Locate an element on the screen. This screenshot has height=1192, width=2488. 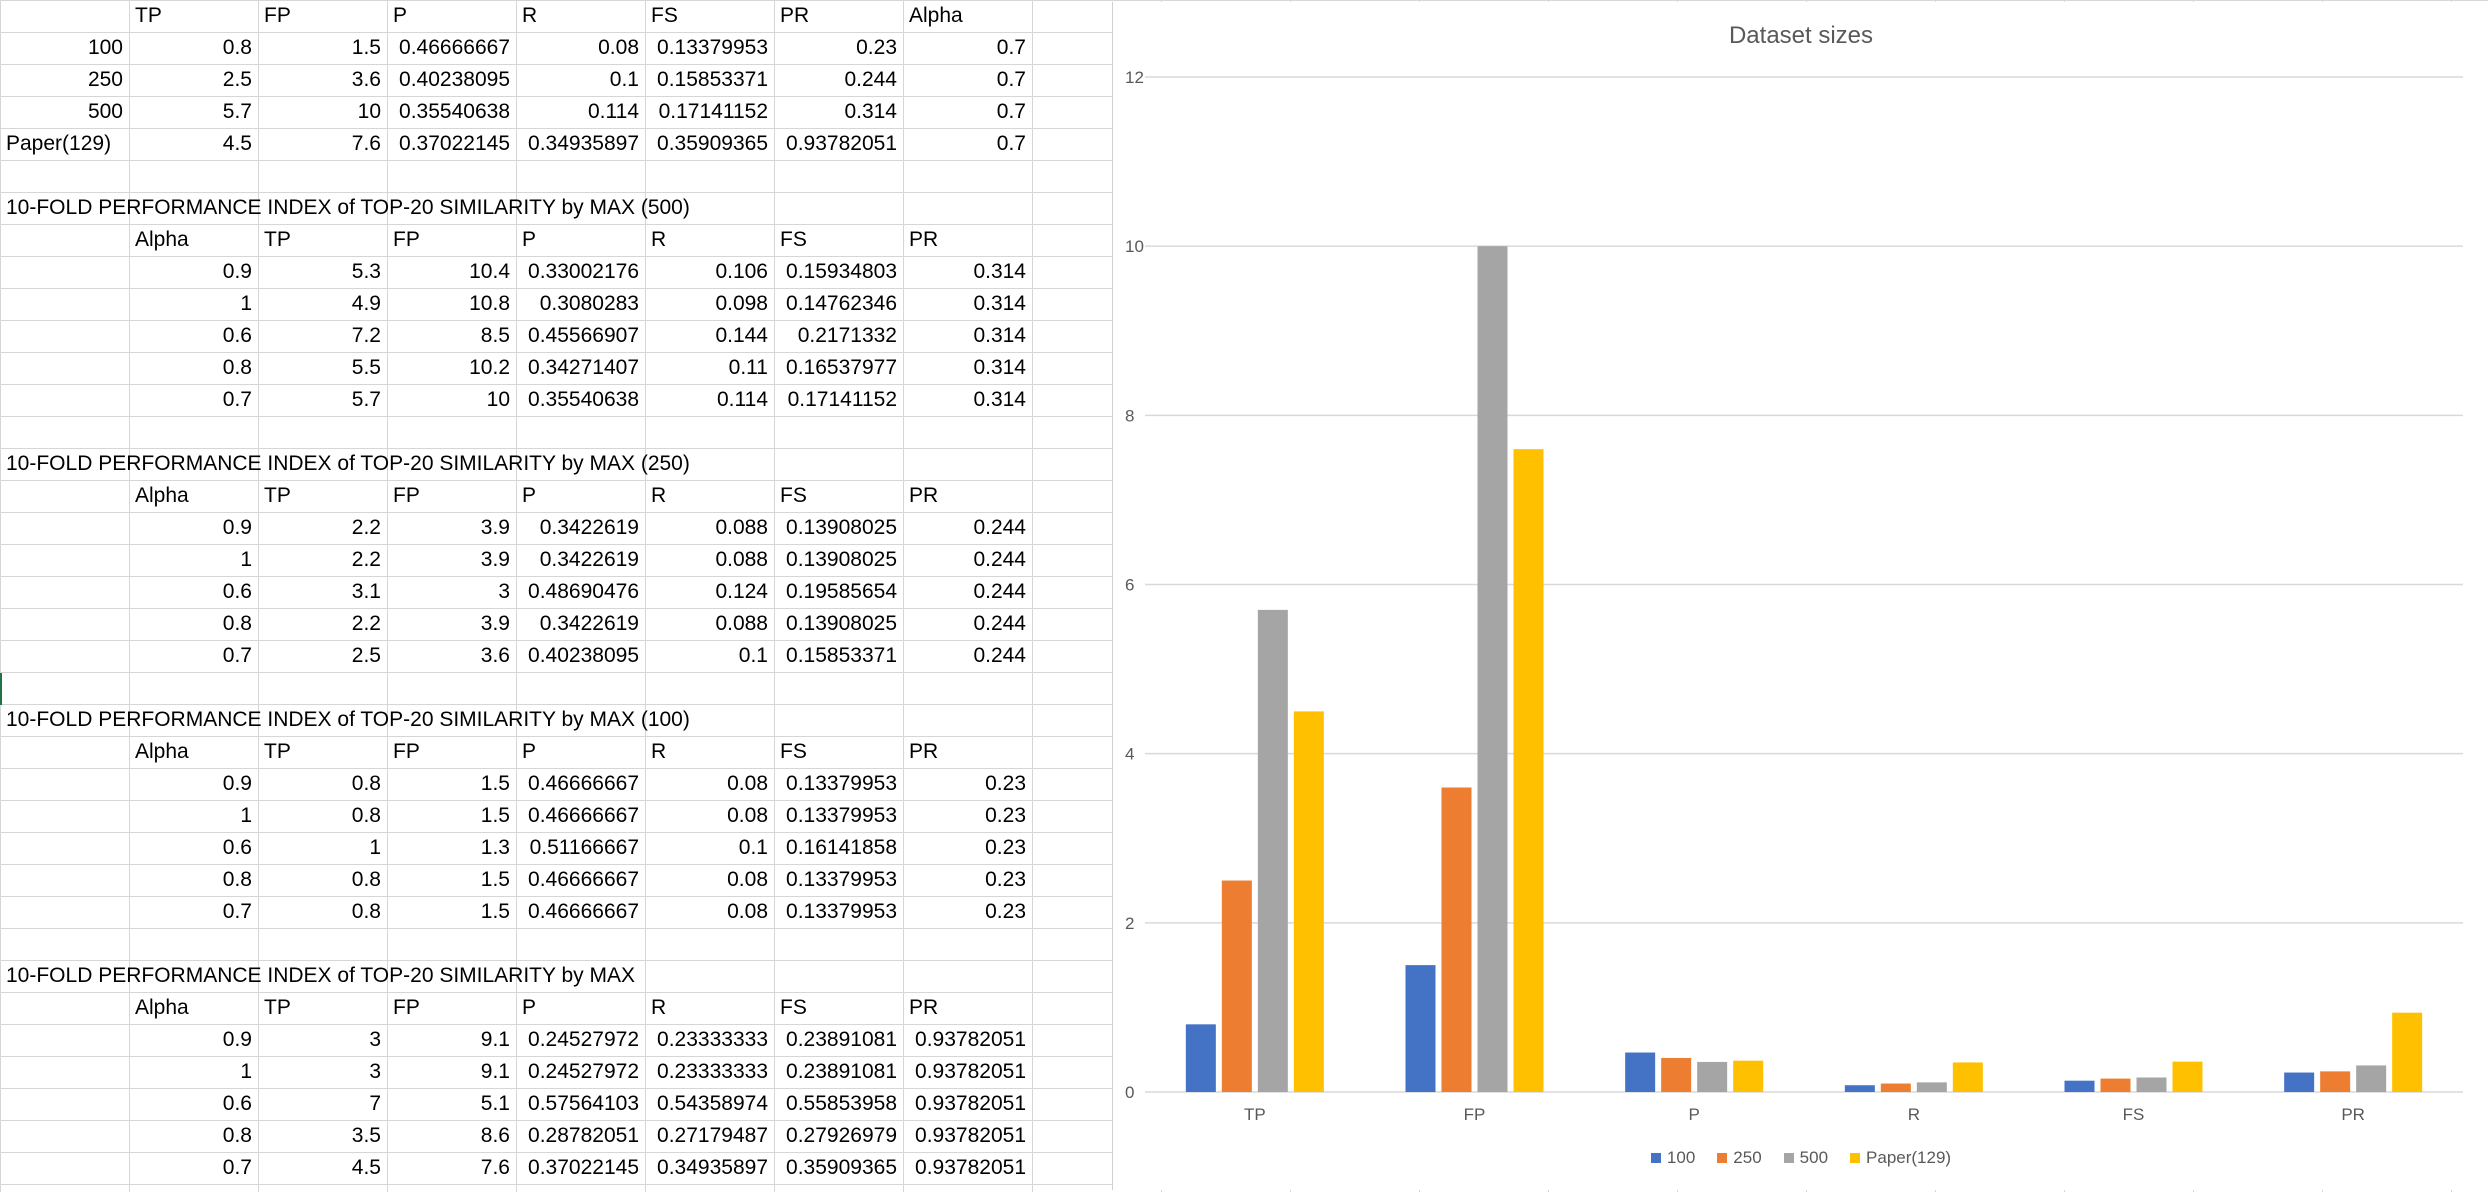
table-cell: 3.9 is located at coordinates (495, 527).